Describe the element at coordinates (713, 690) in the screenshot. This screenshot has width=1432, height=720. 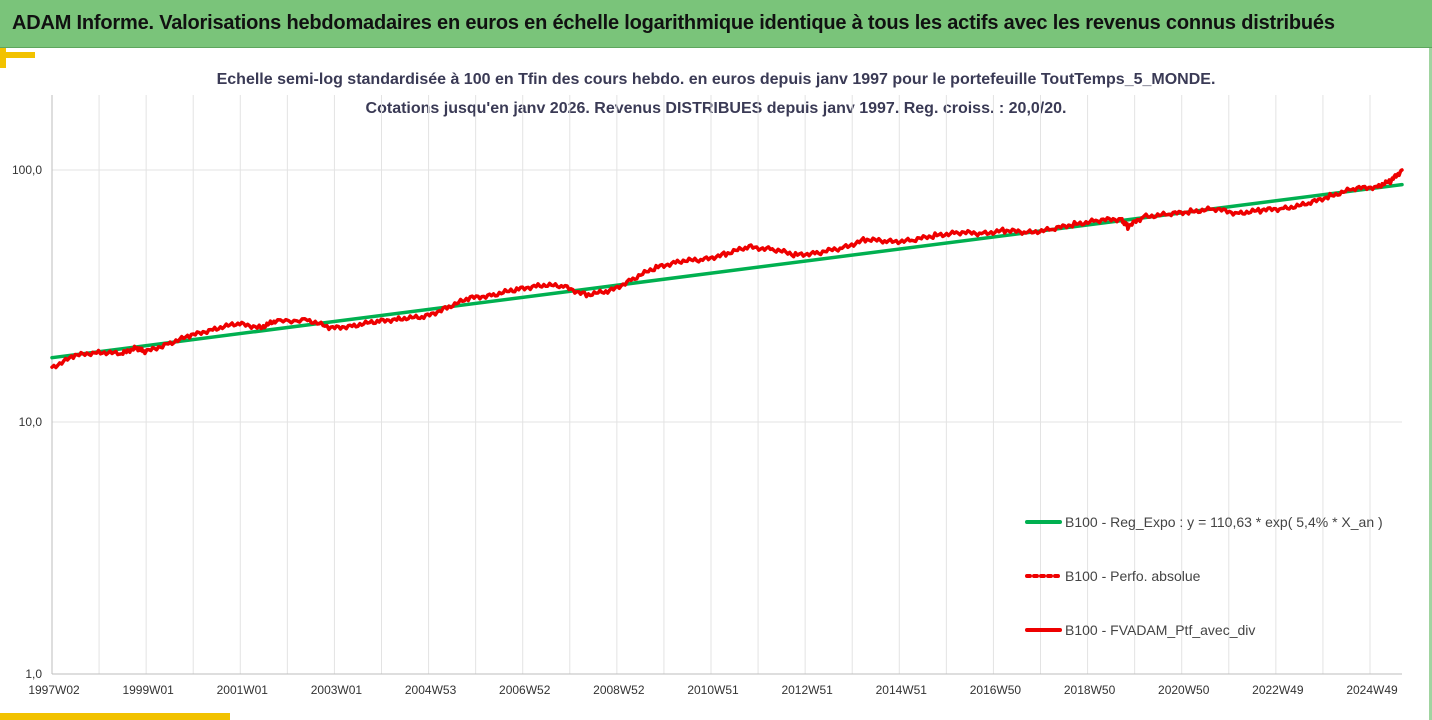
I see `x-tick-label: 2010W51` at that location.